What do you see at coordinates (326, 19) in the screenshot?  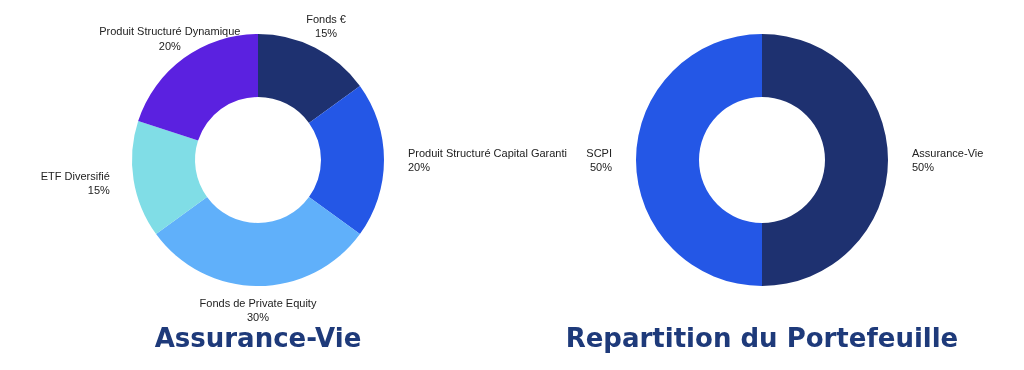 I see `slice-label: Fonds €` at bounding box center [326, 19].